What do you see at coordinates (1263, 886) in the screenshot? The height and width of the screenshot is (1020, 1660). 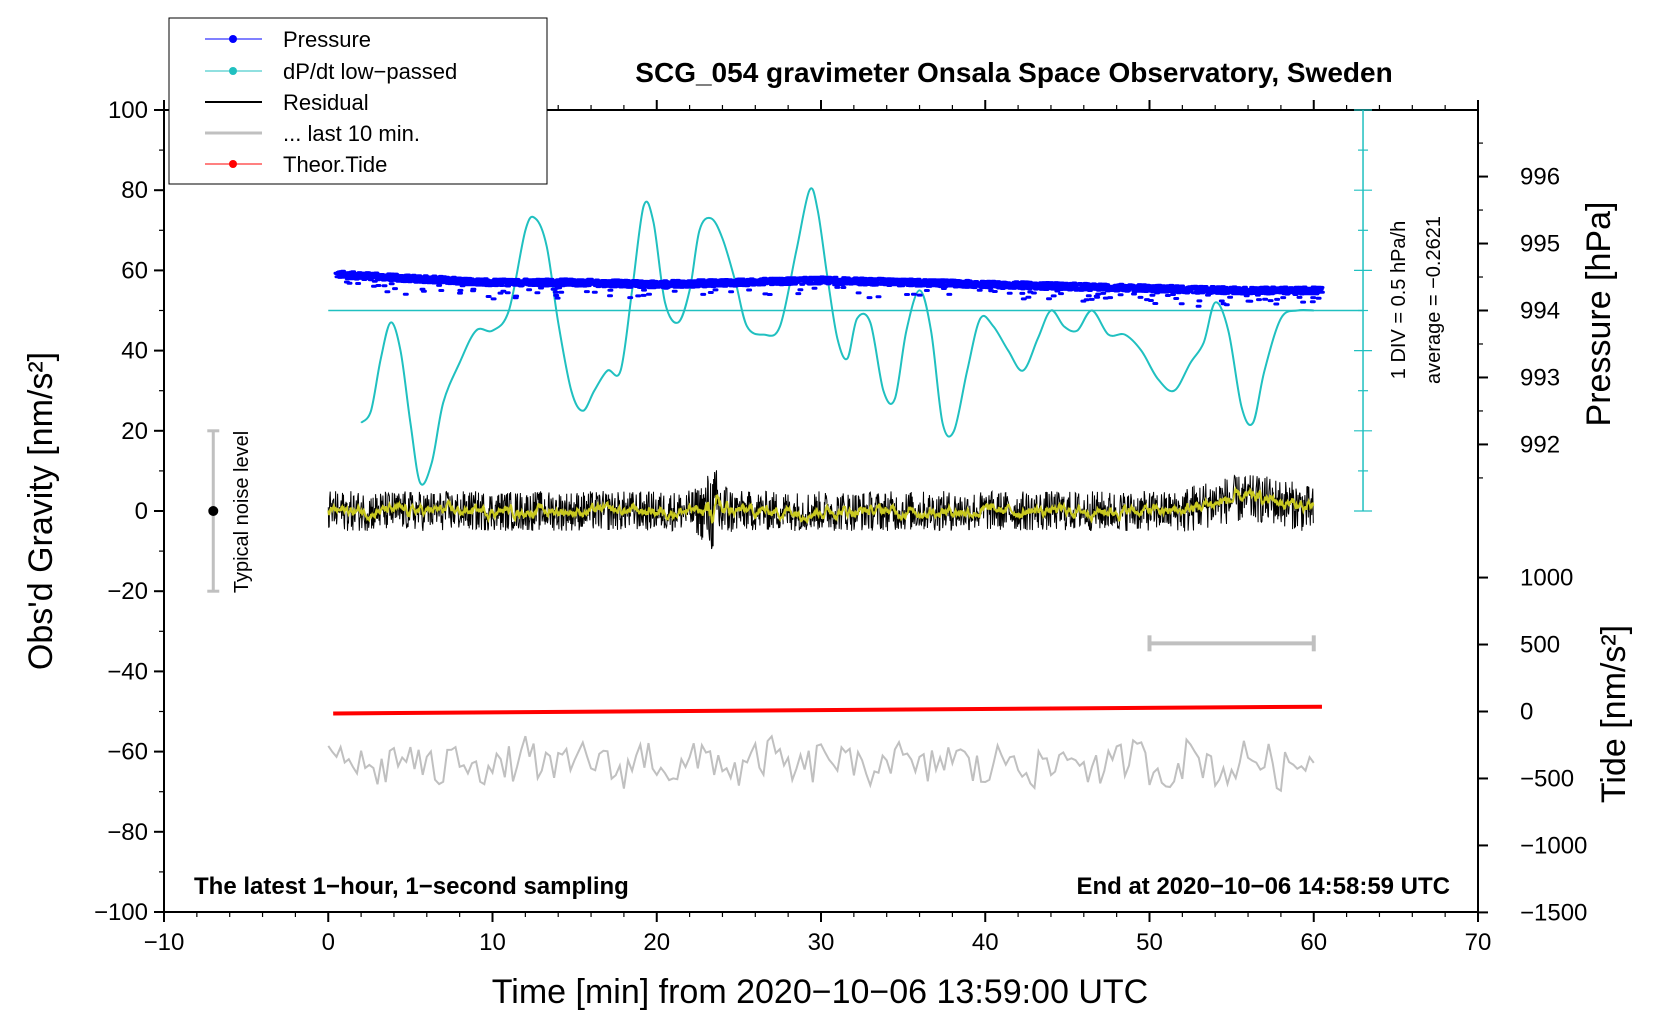 I see `end-time-note: End at 2020−10−06 14:58:59 UTC` at bounding box center [1263, 886].